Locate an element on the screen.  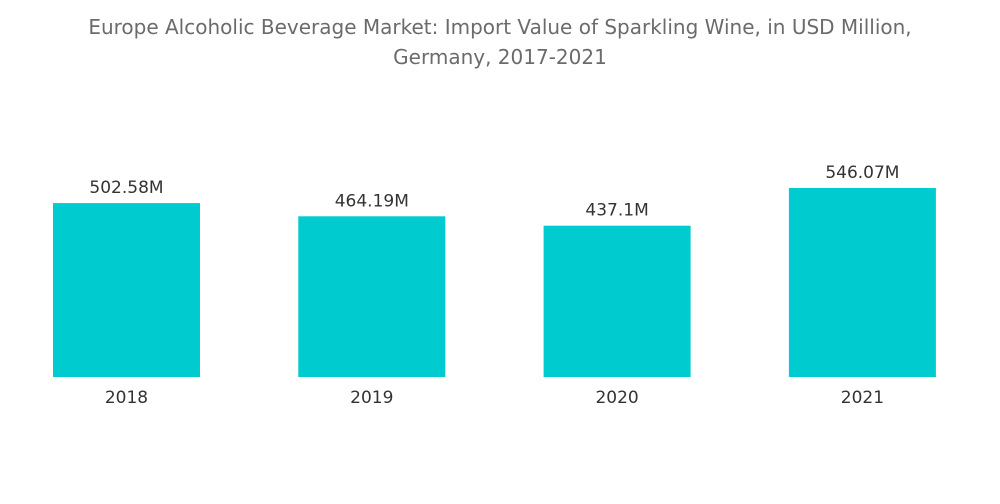
bar-2021 is located at coordinates (862, 282).